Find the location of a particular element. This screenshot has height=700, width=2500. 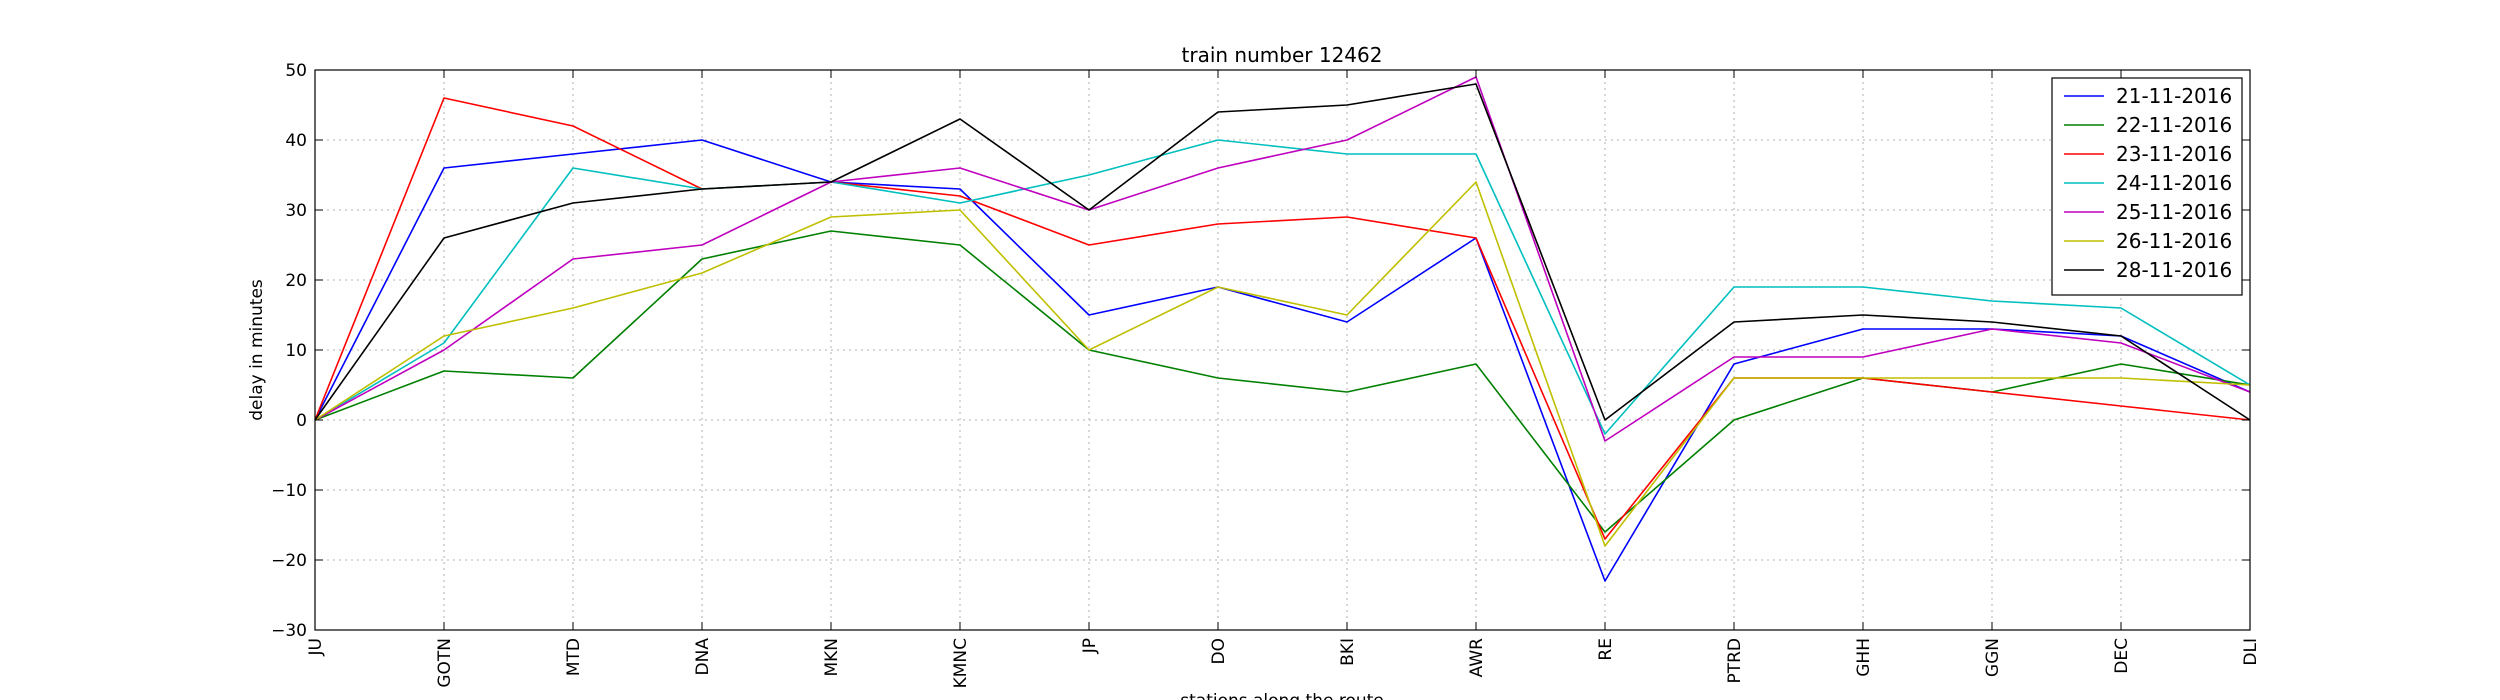

x-tick-label: MTD is located at coordinates (574, 657).